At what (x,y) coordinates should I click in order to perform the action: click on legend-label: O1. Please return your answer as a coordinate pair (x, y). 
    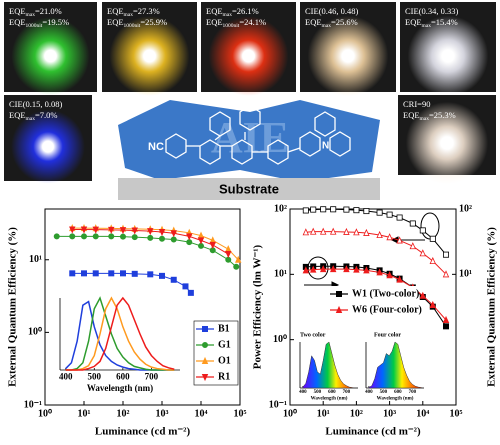
    Looking at the image, I should click on (224, 360).